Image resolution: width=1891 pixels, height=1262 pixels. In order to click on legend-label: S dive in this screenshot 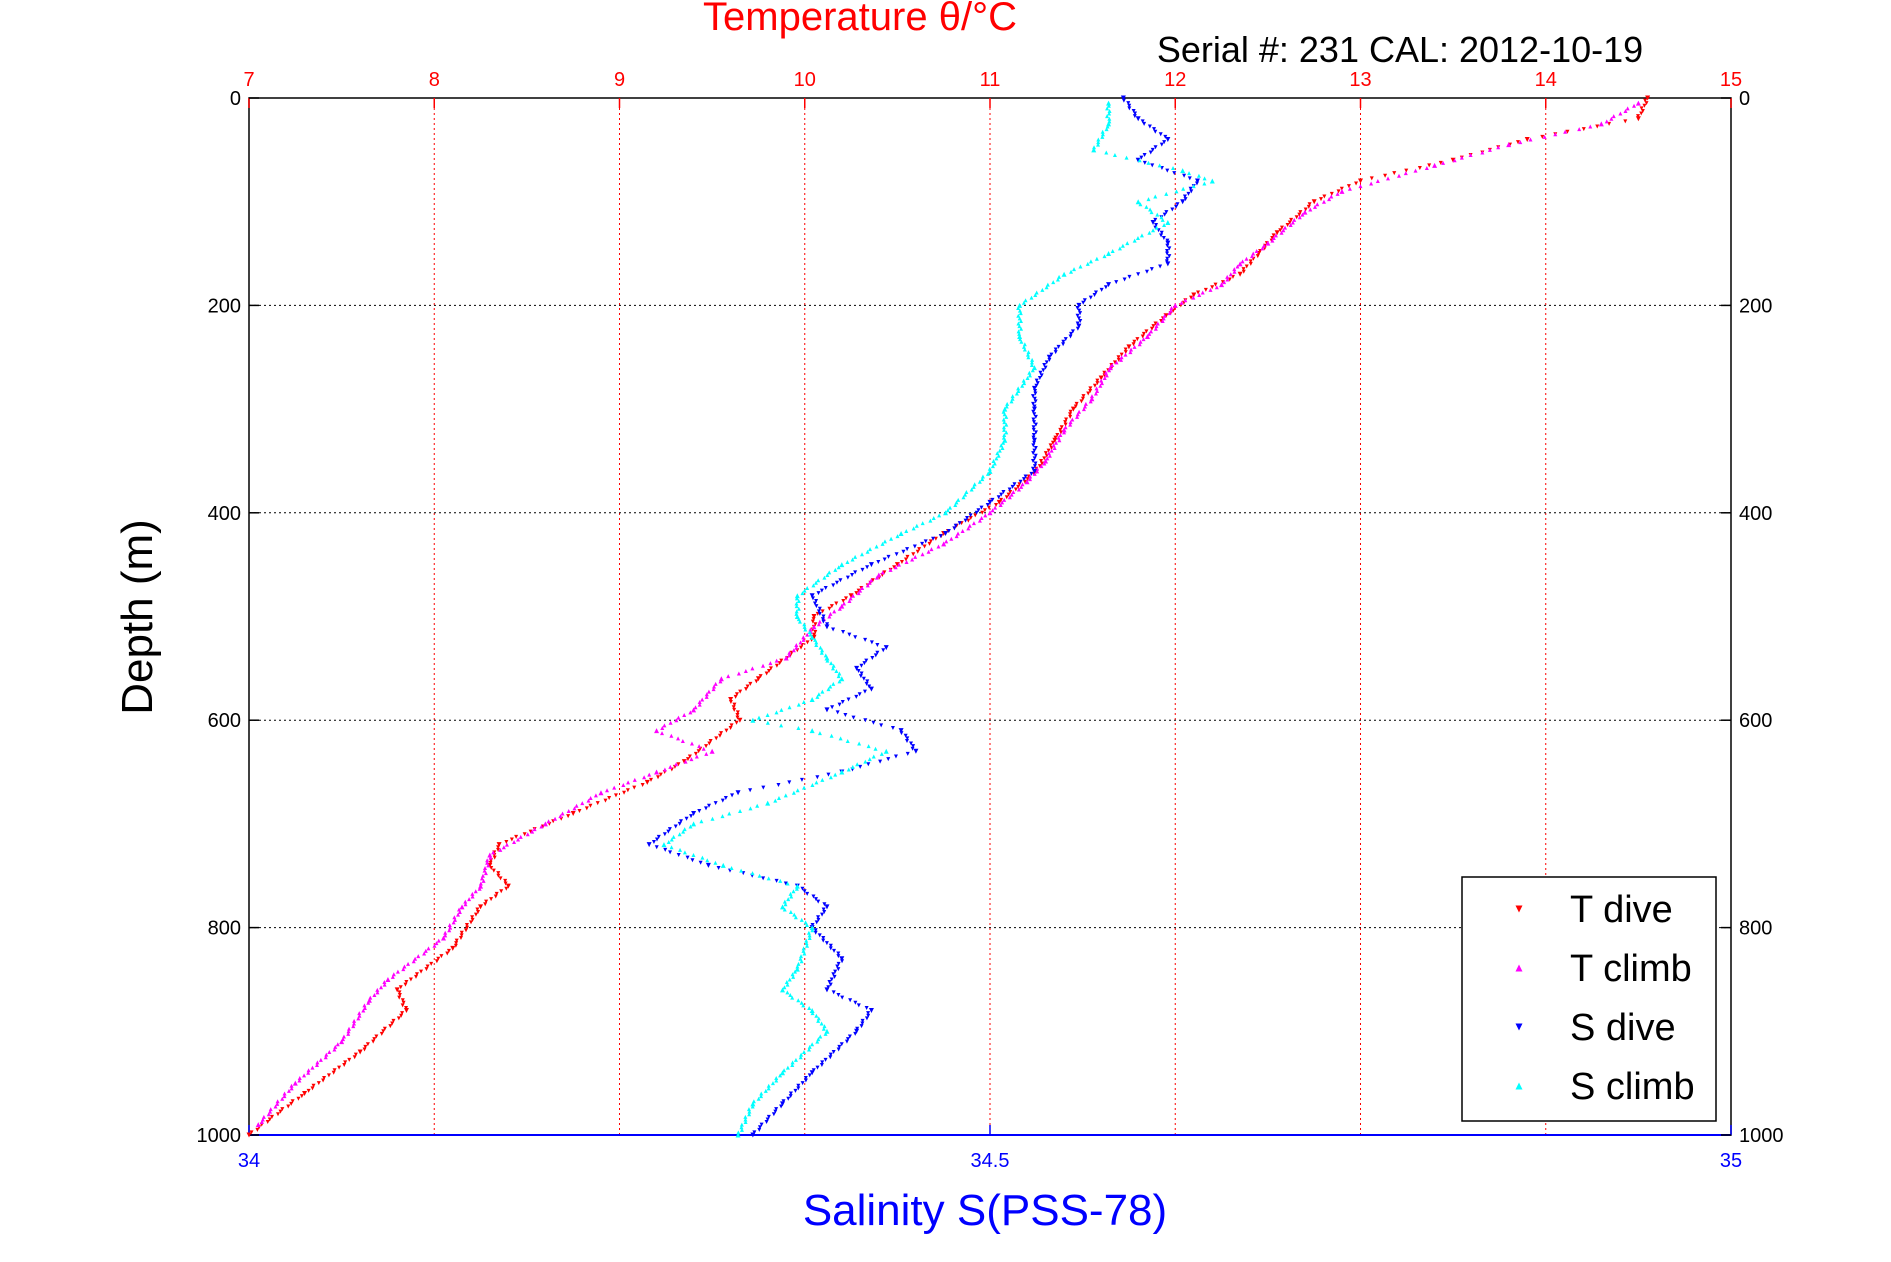, I will do `click(1623, 1028)`.